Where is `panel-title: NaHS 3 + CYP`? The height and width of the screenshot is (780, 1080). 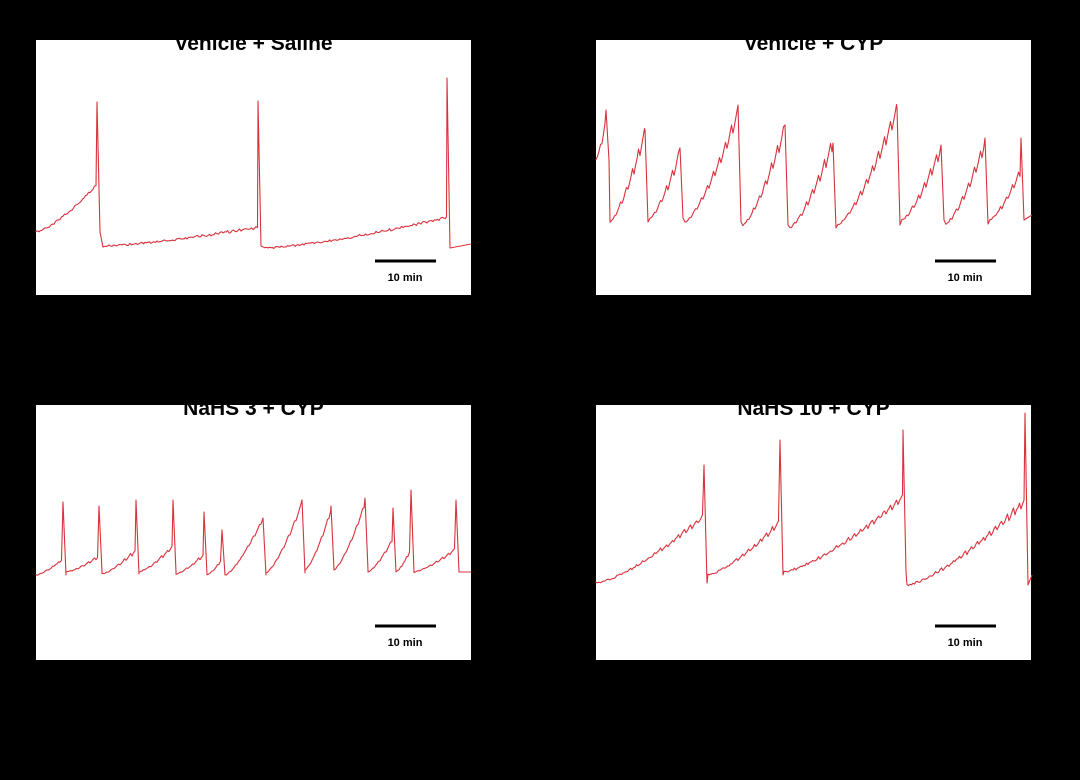
panel-title: NaHS 3 + CYP is located at coordinates (253, 408).